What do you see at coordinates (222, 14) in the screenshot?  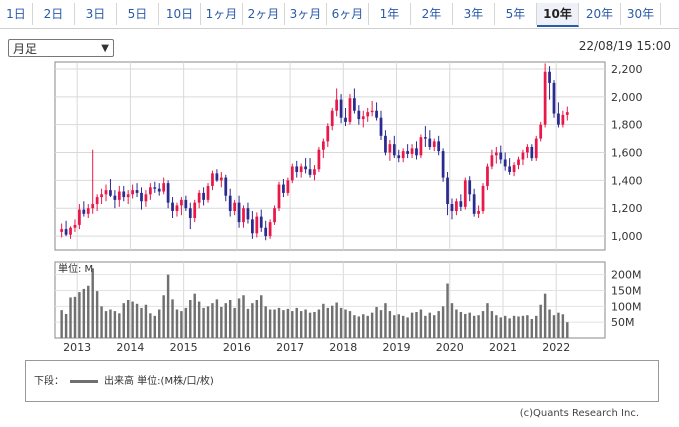 I see `tab-6: 1ヶ月` at bounding box center [222, 14].